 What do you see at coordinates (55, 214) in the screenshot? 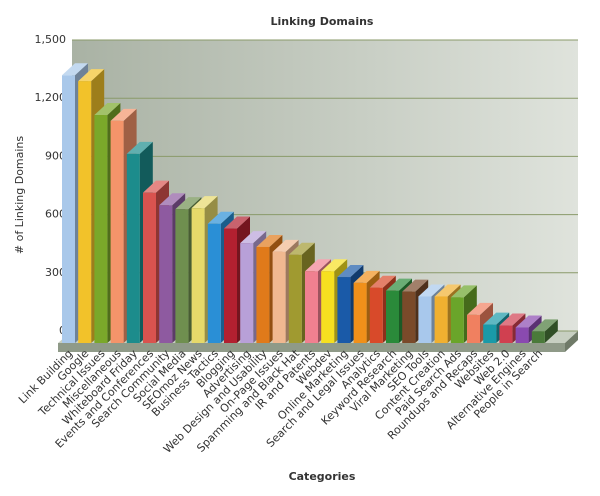
I see `y-tick-label: 600` at bounding box center [55, 214].